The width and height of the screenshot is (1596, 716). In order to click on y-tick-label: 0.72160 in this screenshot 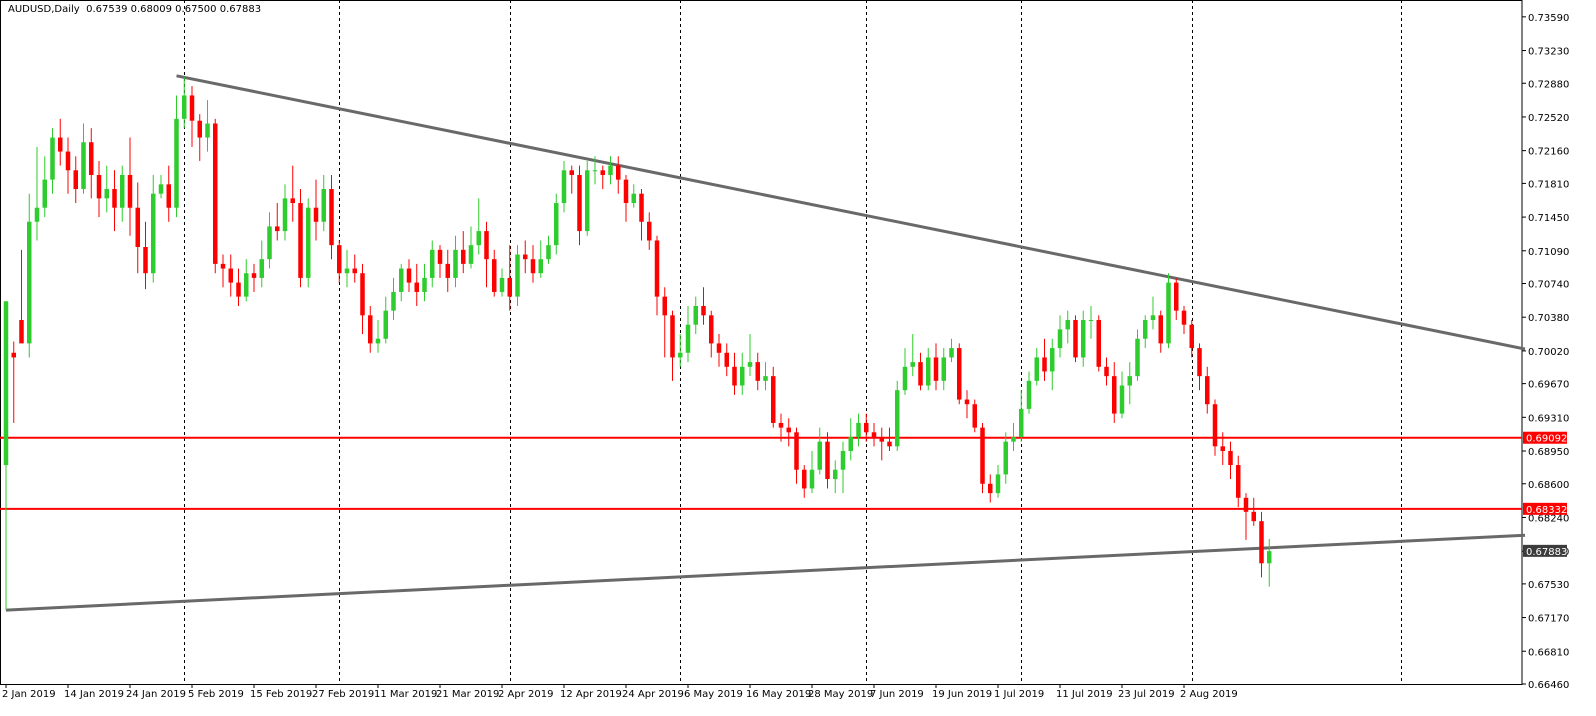, I will do `click(1548, 152)`.